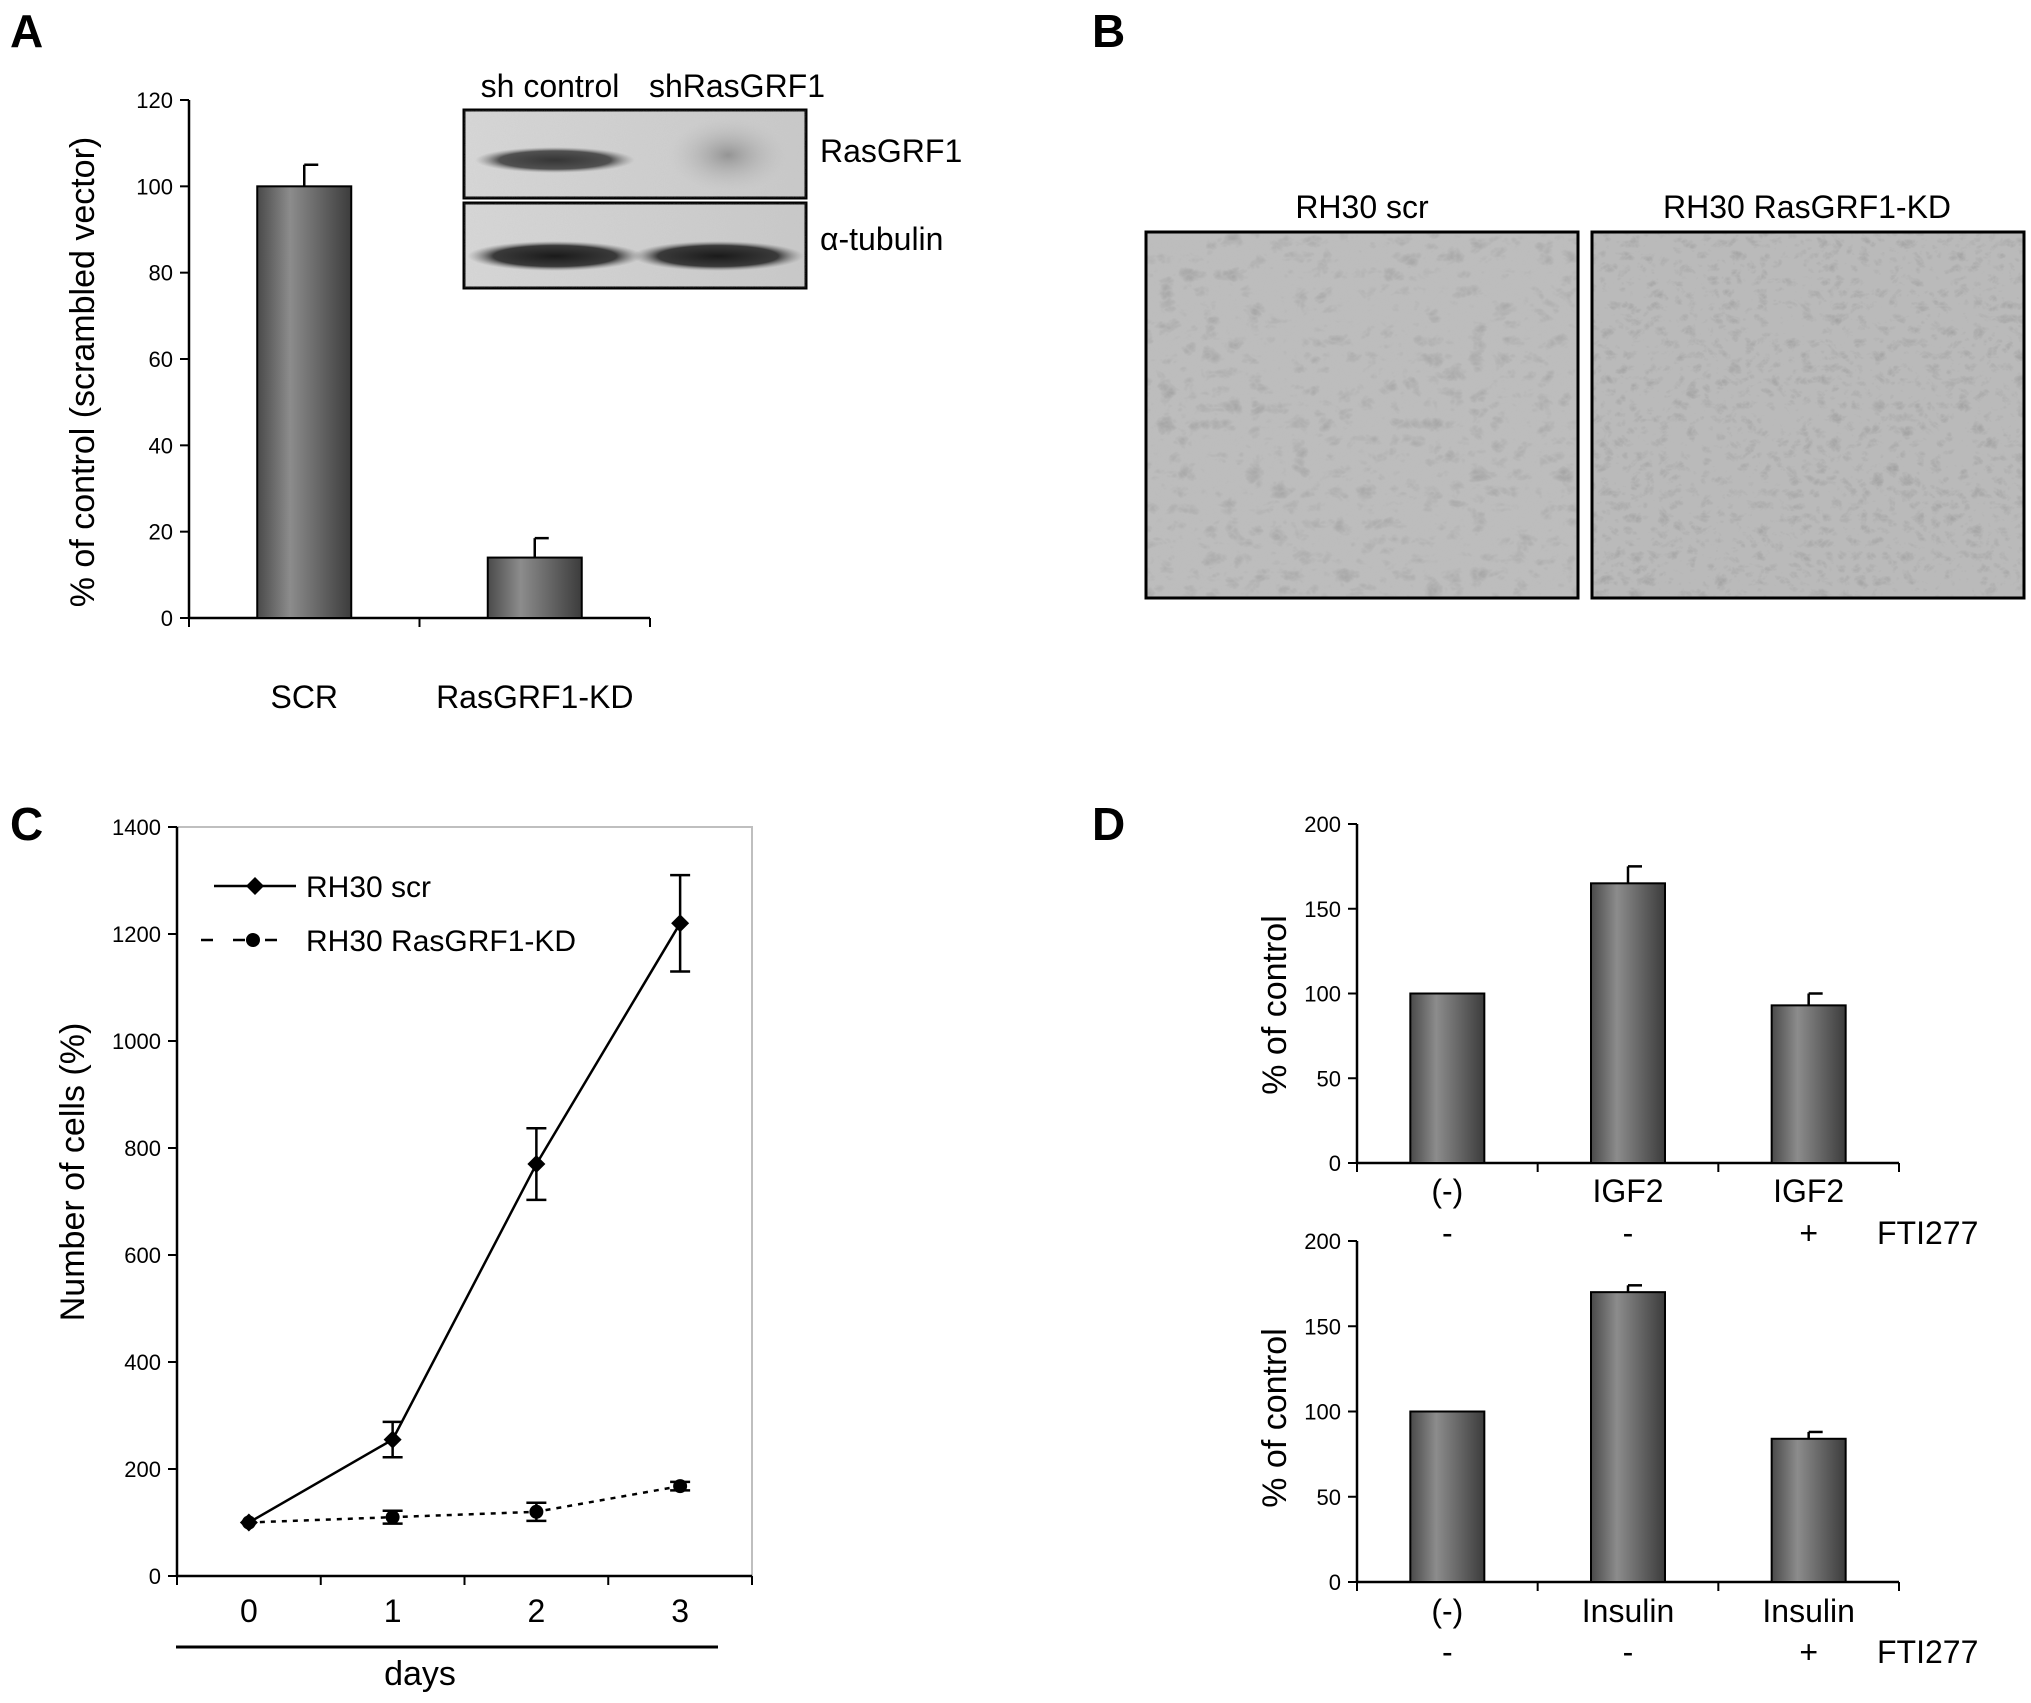  I want to click on blot-band-label-tubulin: α-tubulin, so click(881, 239).